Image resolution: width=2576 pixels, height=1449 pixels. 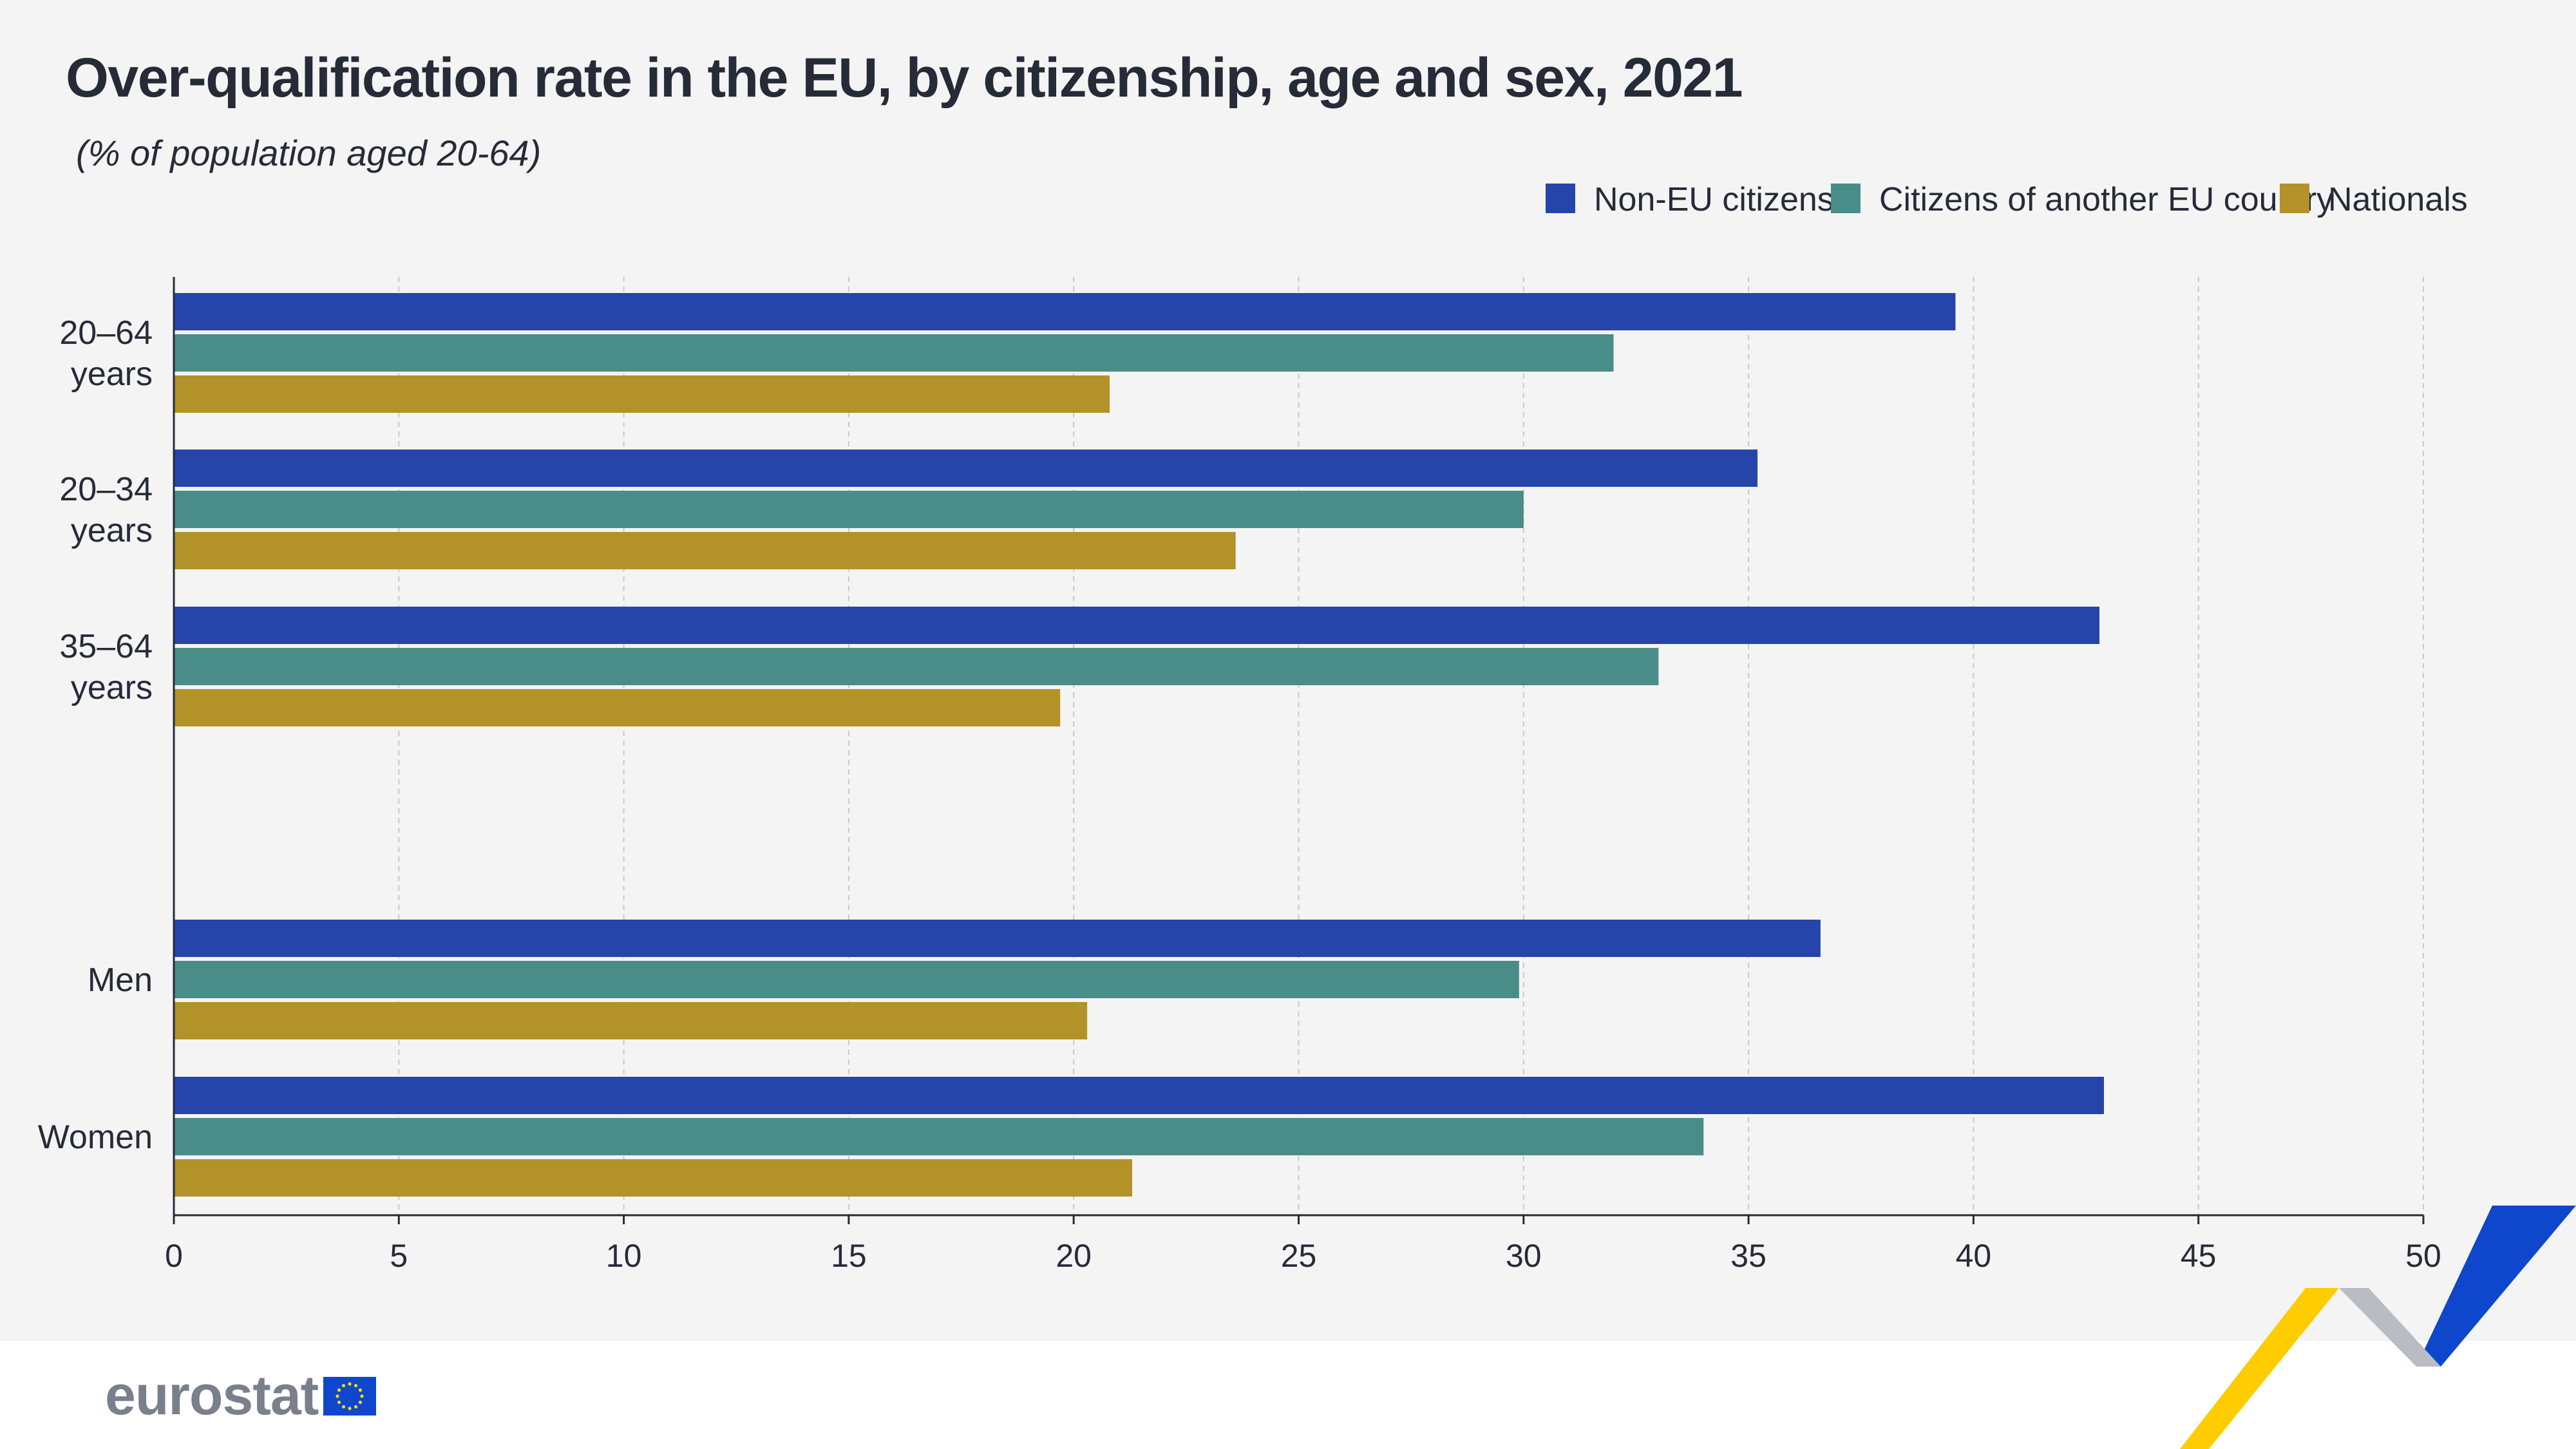 What do you see at coordinates (106, 490) in the screenshot?
I see `category-label: 20–34` at bounding box center [106, 490].